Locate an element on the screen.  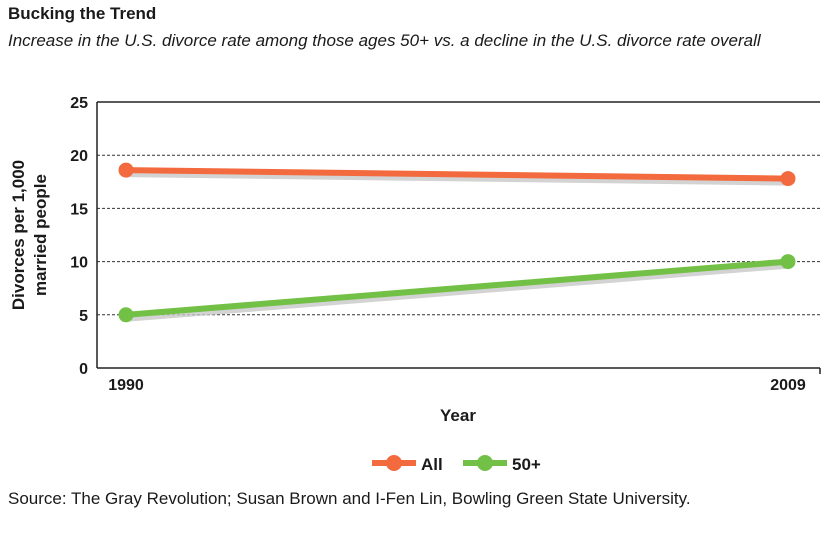
y-tick-label: 0 is located at coordinates (83, 369).